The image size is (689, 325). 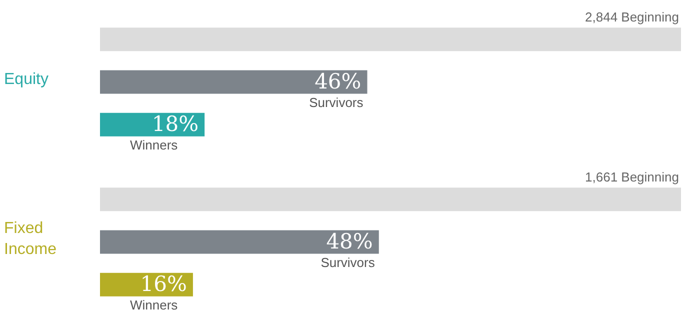 I want to click on annotation: 1,661 Beginning, so click(x=632, y=177).